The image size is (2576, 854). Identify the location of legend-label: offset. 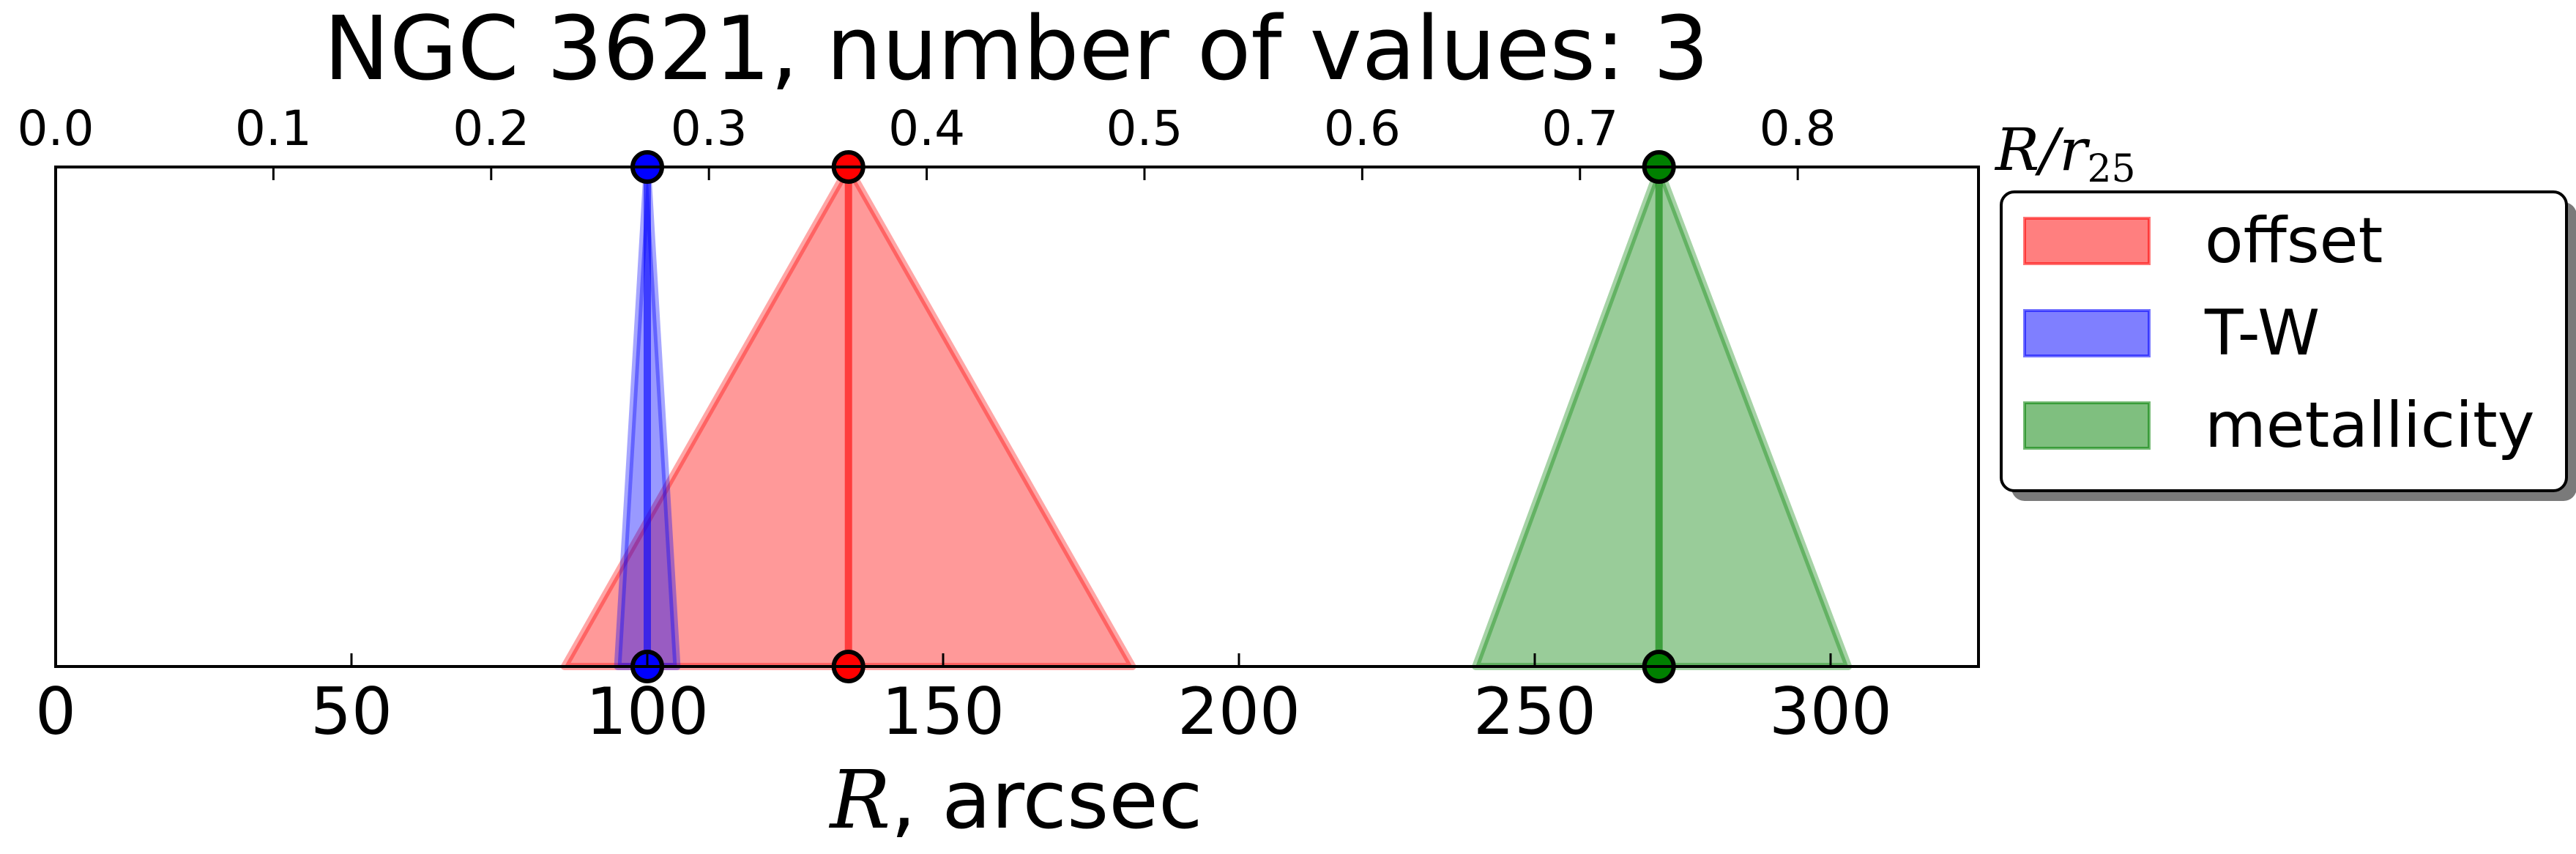
(2294, 241).